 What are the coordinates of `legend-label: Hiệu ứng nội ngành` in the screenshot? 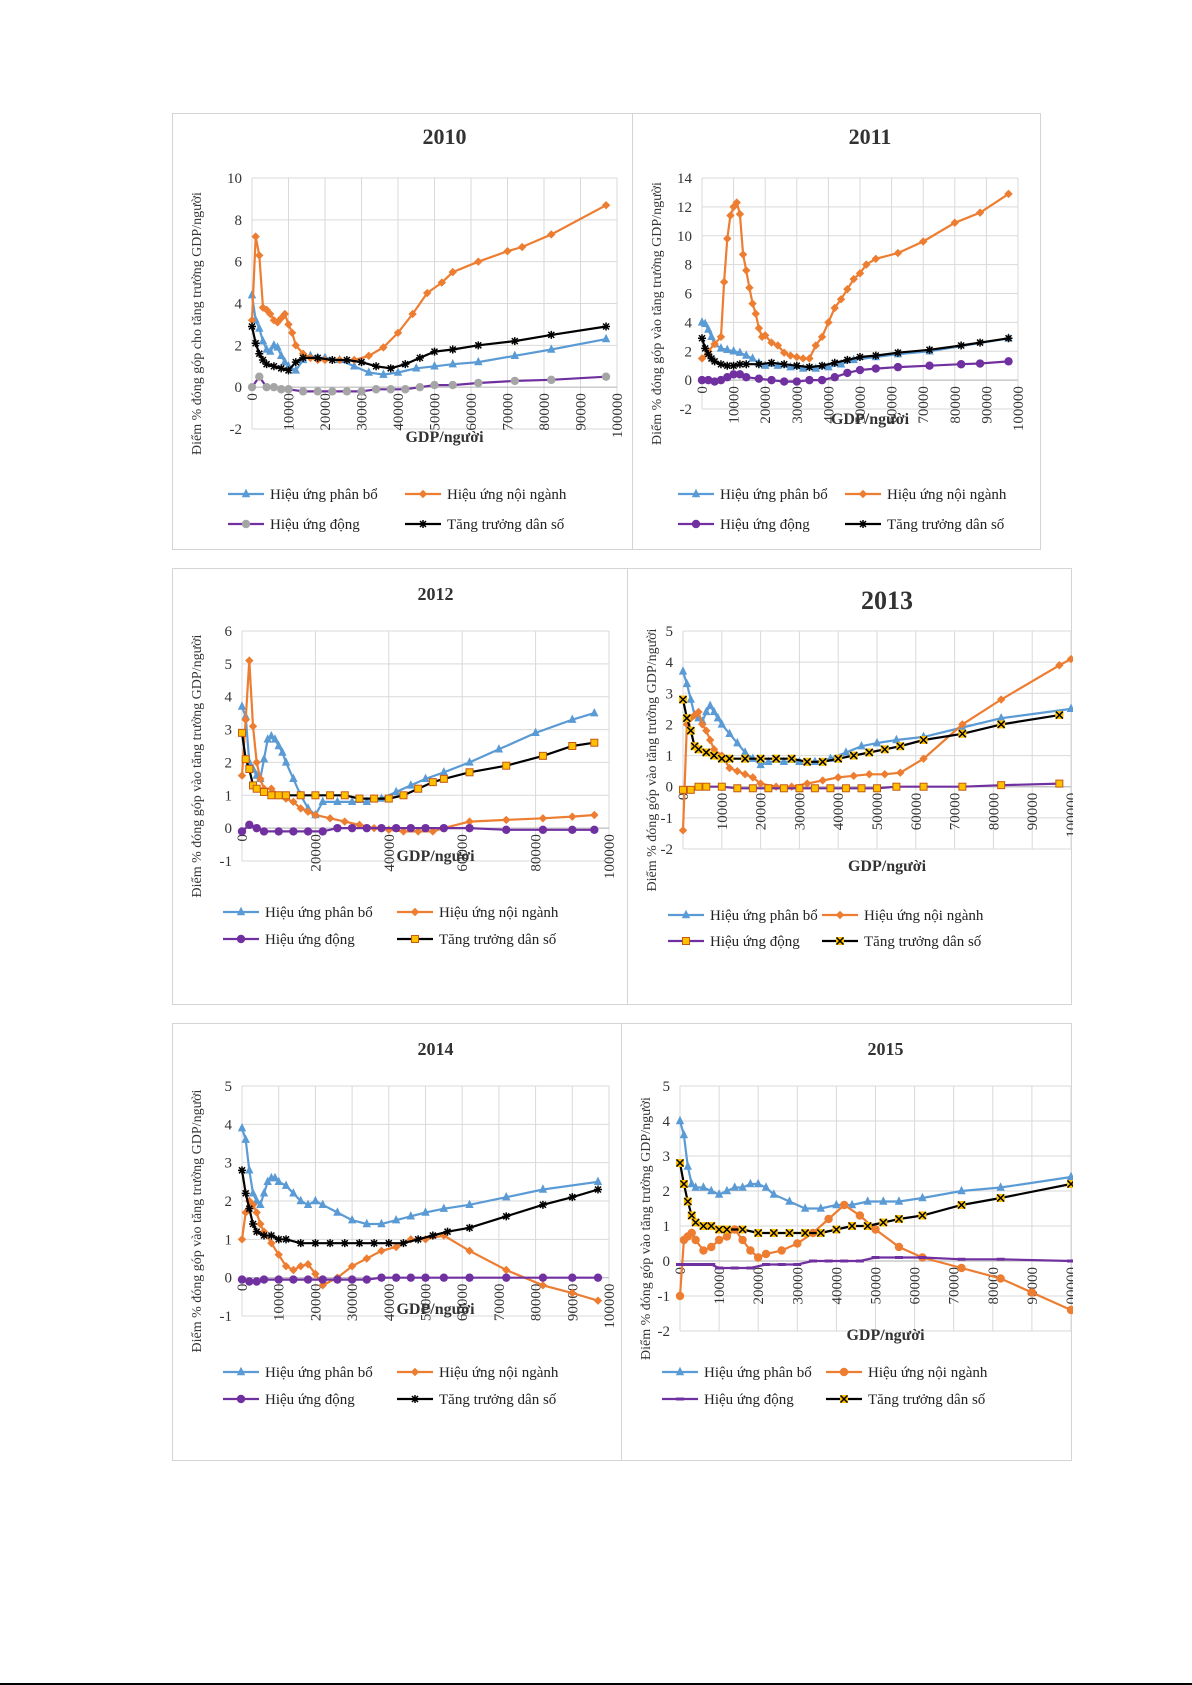 It's located at (924, 916).